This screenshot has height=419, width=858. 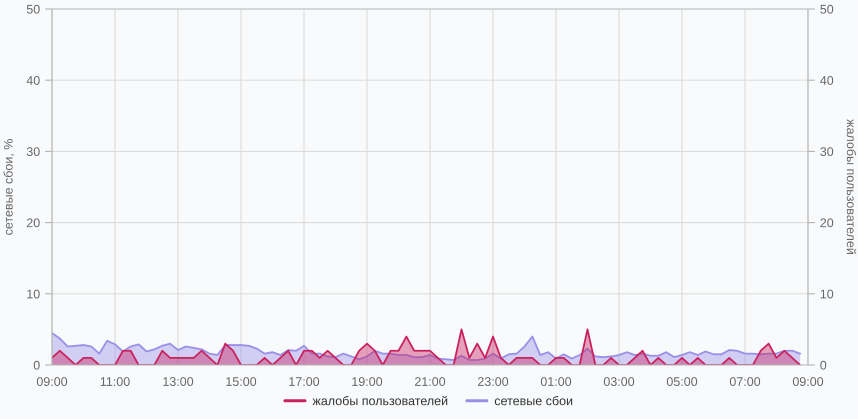 I want to click on y2-tick-label: 30, so click(x=827, y=151).